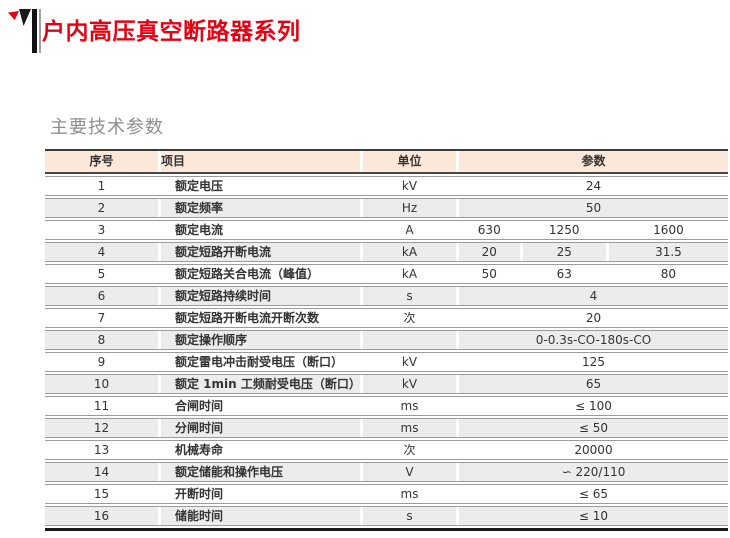  I want to click on table-row: 10 额定 1min 工频耐受电压（断口） kV 65, so click(386, 384).